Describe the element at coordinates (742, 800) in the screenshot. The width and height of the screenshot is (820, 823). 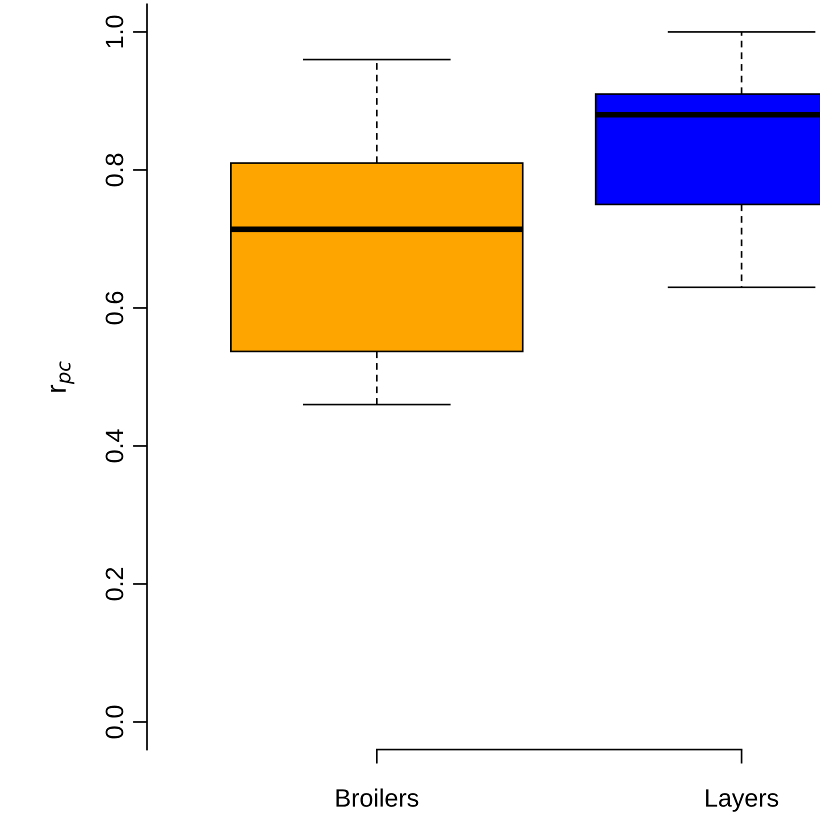
I see `x-tick-label: Layers` at that location.